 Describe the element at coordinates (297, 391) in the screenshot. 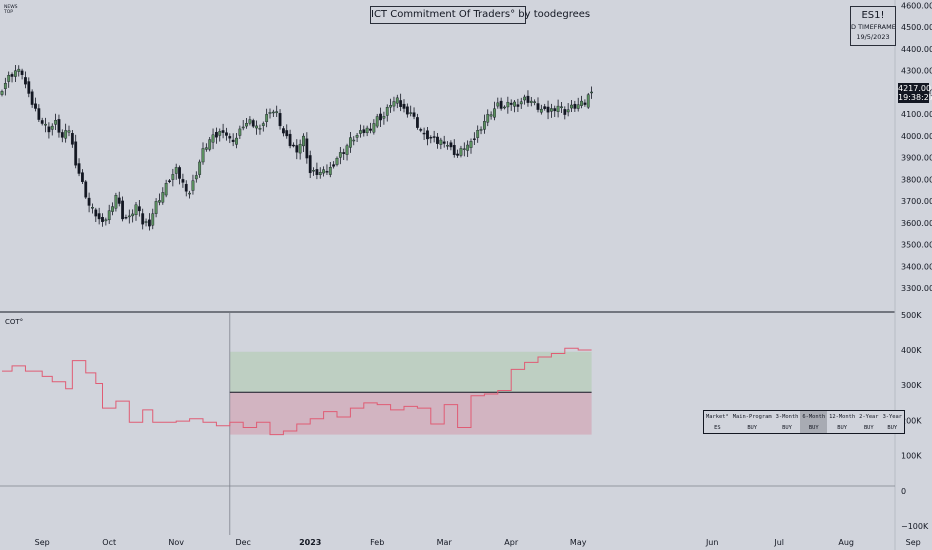

I see `cot-line` at that location.